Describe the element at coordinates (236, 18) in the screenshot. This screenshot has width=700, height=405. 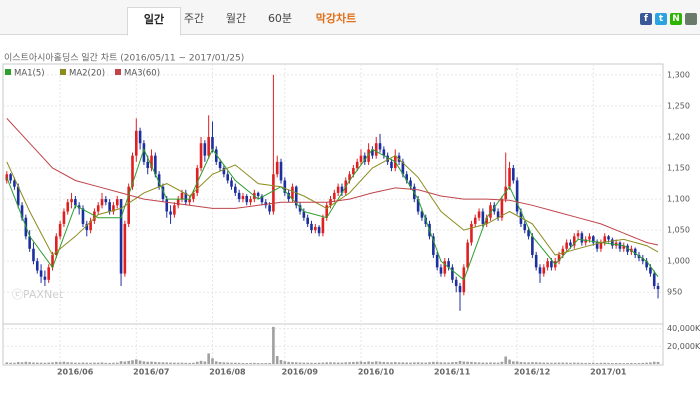
I see `tab: 월간` at that location.